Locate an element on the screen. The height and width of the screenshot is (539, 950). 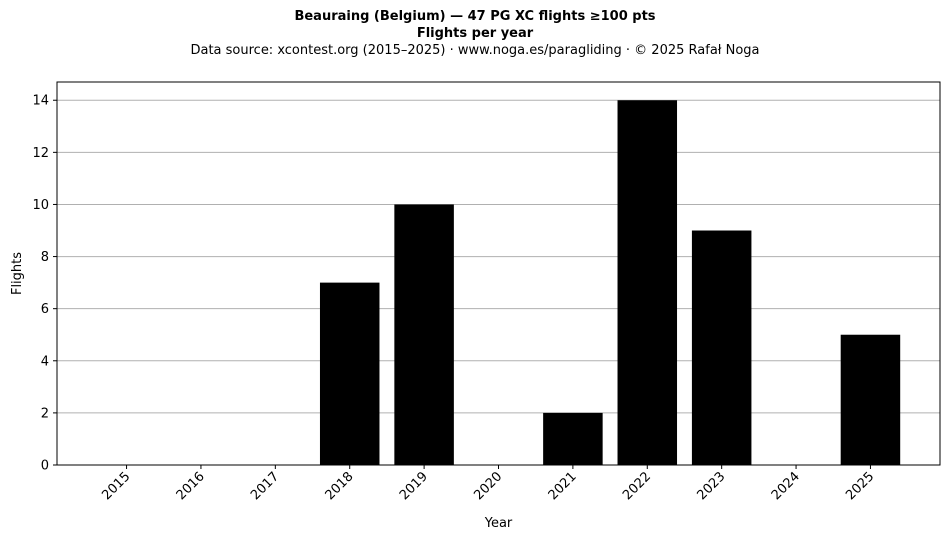
bar-2022 is located at coordinates (647, 282).